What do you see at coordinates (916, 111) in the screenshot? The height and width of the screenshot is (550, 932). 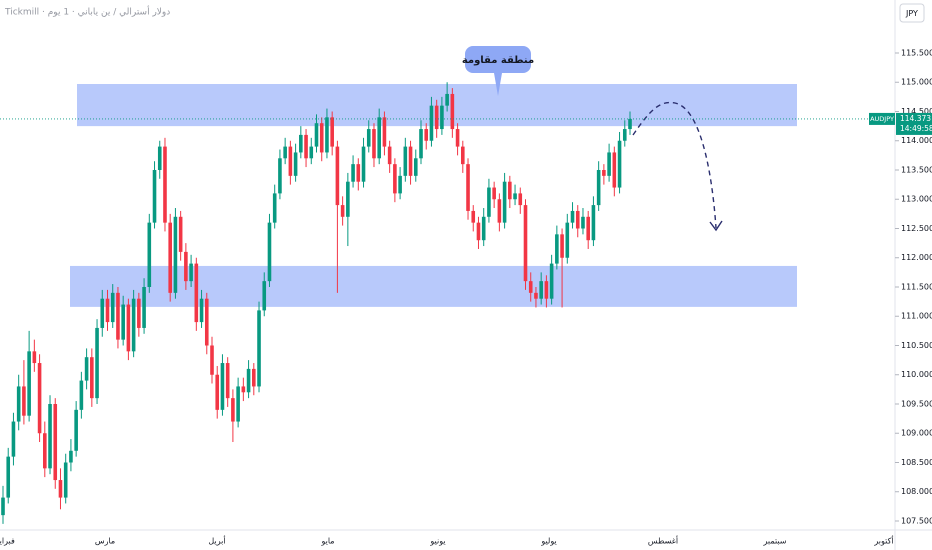 I see `y-tick-label: 114.500` at bounding box center [916, 111].